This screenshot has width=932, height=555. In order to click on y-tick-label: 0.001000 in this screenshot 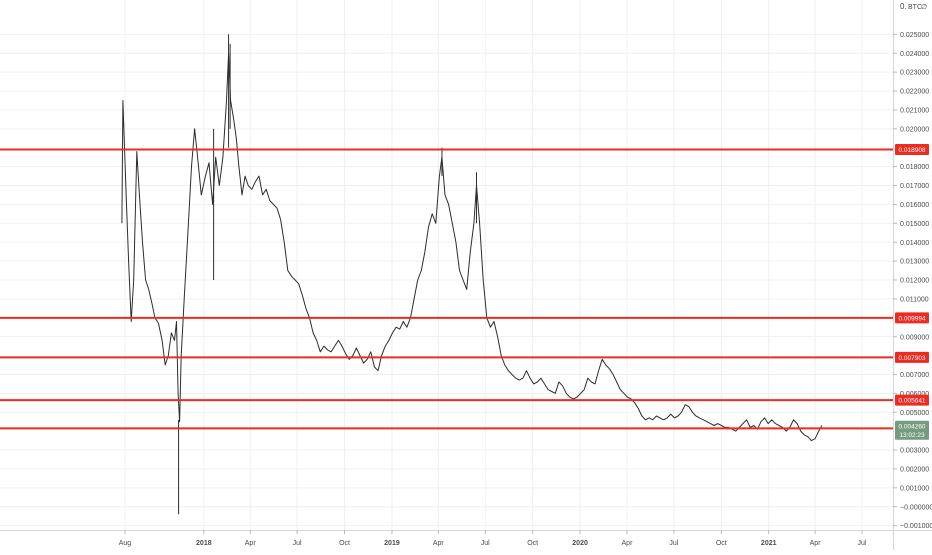, I will do `click(914, 488)`.